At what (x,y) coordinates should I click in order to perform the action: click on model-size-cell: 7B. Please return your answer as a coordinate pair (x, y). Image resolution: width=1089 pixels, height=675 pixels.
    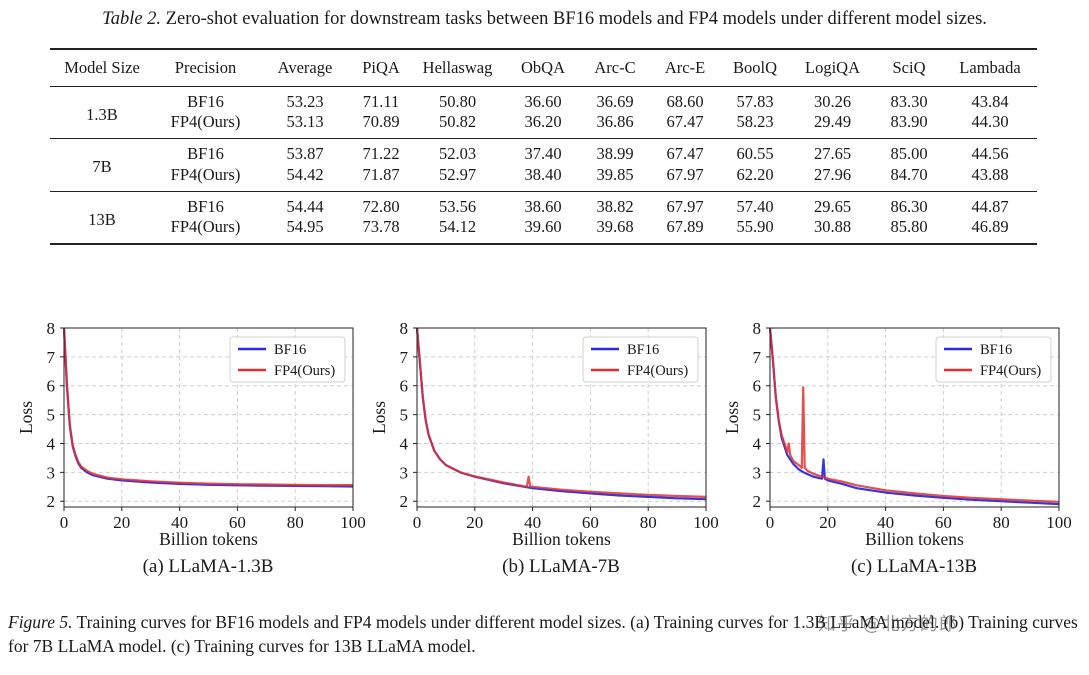
    Looking at the image, I should click on (102, 165).